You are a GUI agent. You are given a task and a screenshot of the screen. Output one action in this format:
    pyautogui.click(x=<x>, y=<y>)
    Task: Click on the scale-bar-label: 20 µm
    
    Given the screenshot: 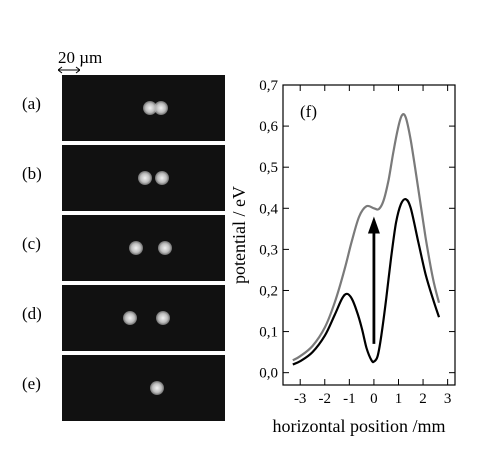 What is the action you would take?
    pyautogui.click(x=80, y=57)
    